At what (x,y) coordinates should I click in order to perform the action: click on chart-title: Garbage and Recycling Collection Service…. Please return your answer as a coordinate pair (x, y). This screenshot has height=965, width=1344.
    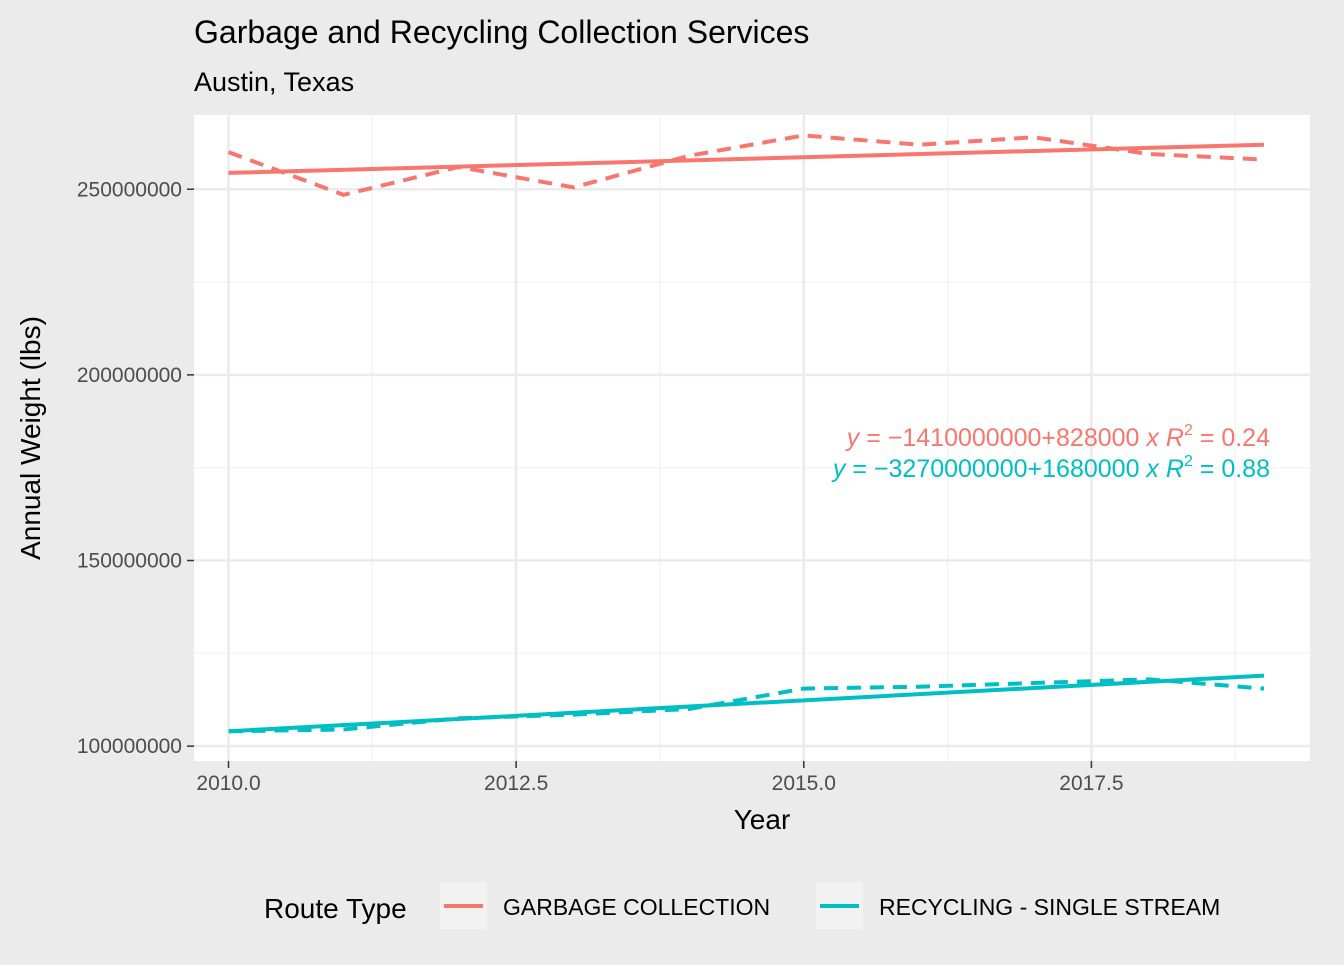
    Looking at the image, I should click on (501, 32).